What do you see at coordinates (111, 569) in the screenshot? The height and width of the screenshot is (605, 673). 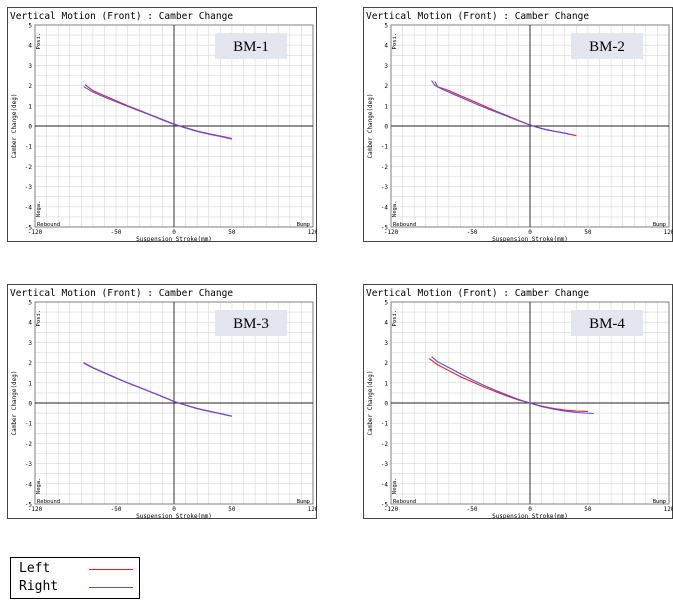 I see `legend-line-left` at bounding box center [111, 569].